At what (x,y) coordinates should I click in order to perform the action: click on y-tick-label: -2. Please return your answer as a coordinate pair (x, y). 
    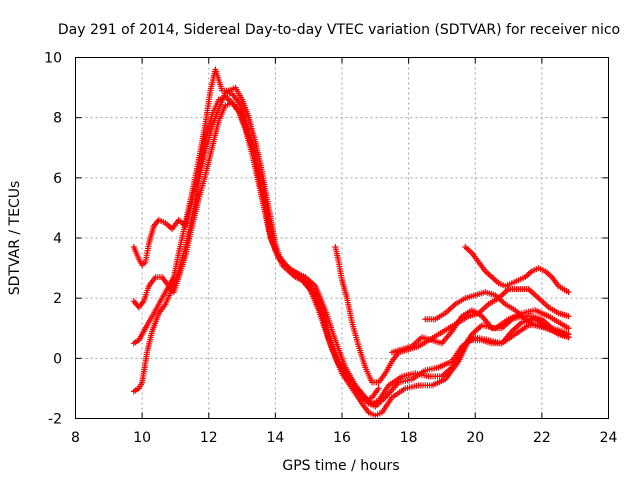
    Looking at the image, I should click on (55, 420).